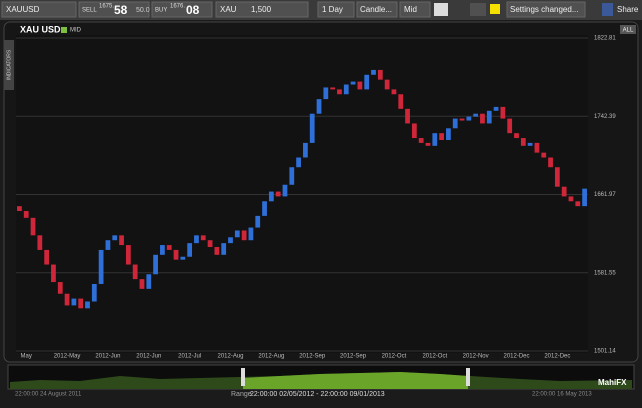 The width and height of the screenshot is (642, 408). I want to click on all: ALL, so click(628, 31).